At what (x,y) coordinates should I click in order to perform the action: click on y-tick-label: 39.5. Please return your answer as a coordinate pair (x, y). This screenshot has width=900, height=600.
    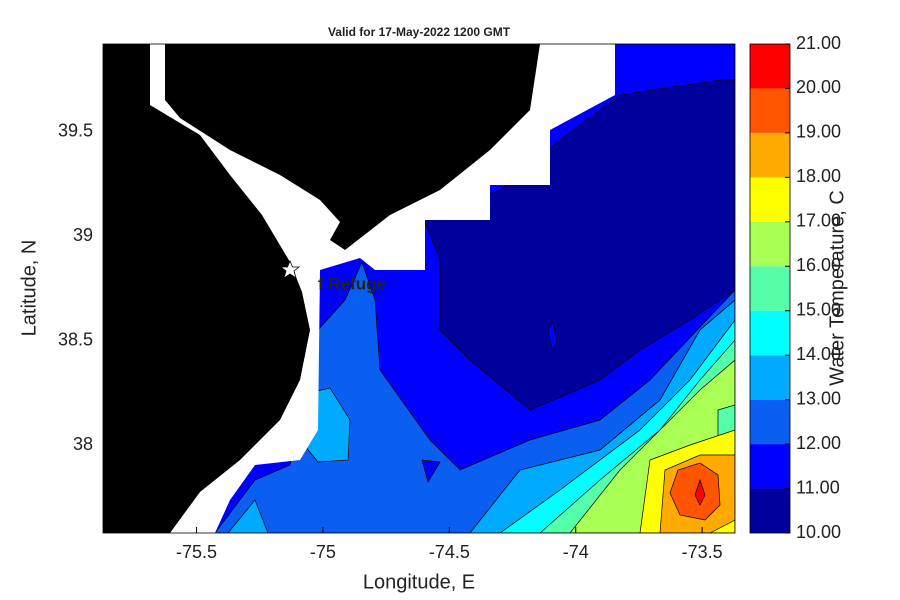
    Looking at the image, I should click on (75, 131).